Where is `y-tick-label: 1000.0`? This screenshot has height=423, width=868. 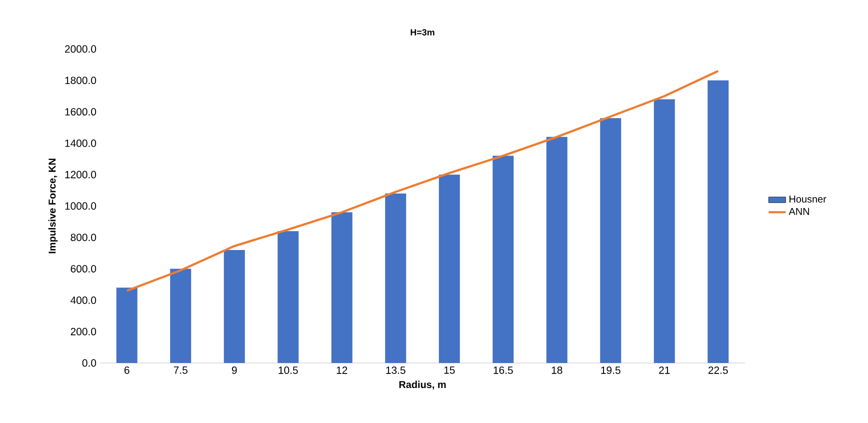
y-tick-label: 1000.0 is located at coordinates (80, 206).